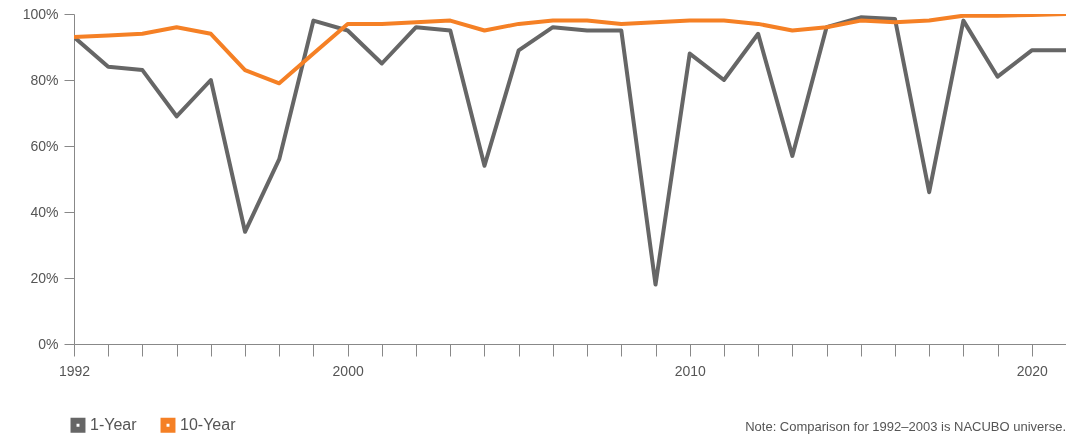 This screenshot has height=436, width=1066. Describe the element at coordinates (905, 426) in the screenshot. I see `text: Note: Comparison for 1992–2003 is NACUBO universe.` at that location.